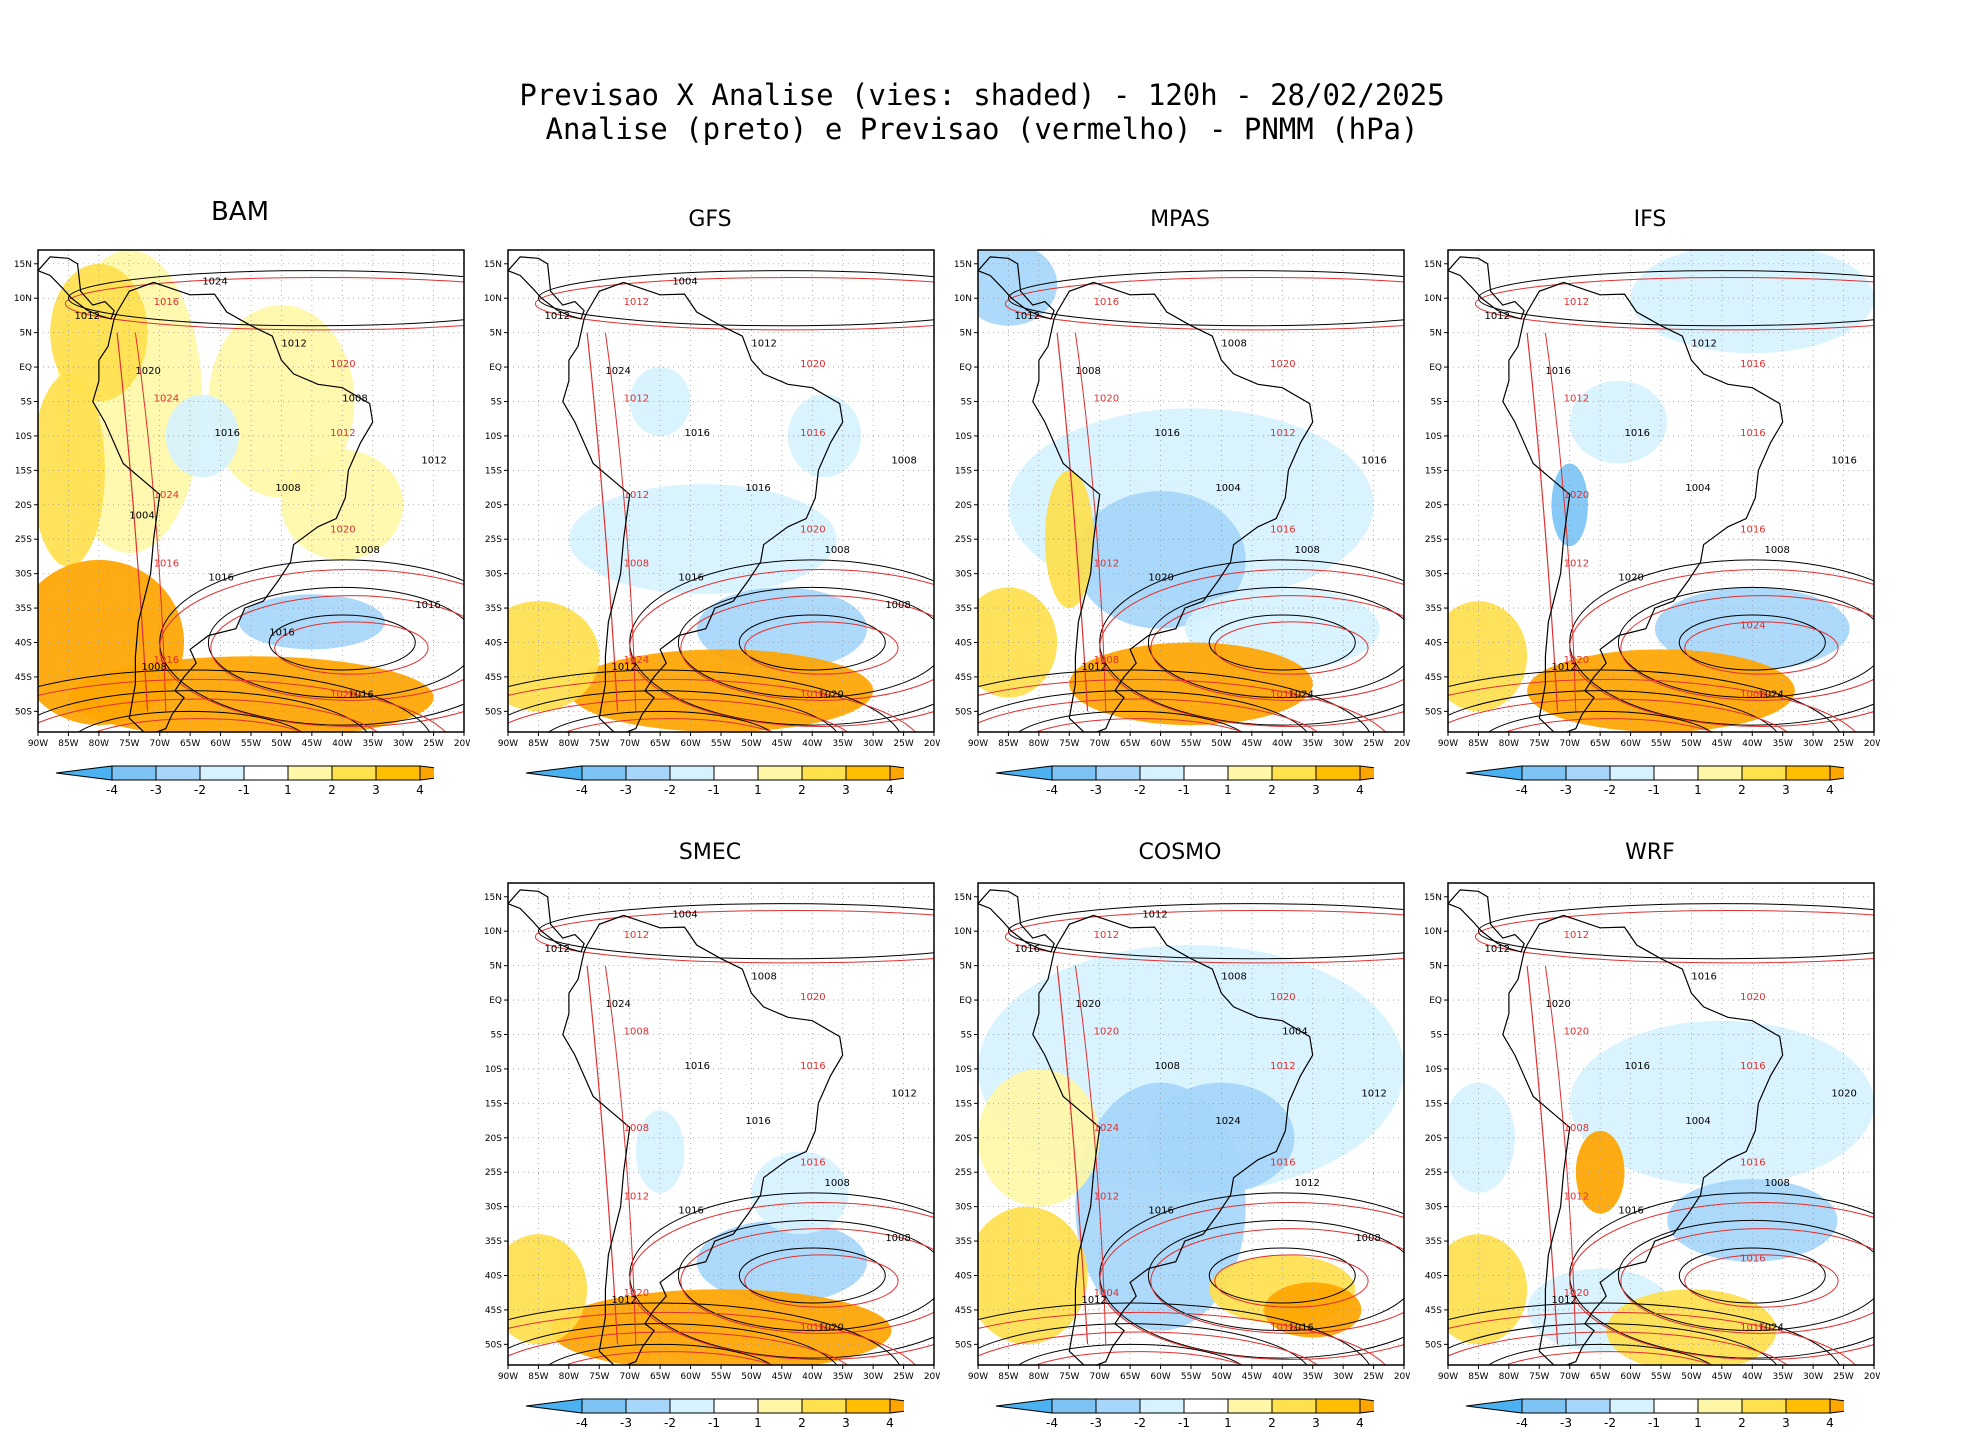  What do you see at coordinates (903, 744) in the screenshot?
I see `lon-label: 25W` at bounding box center [903, 744].